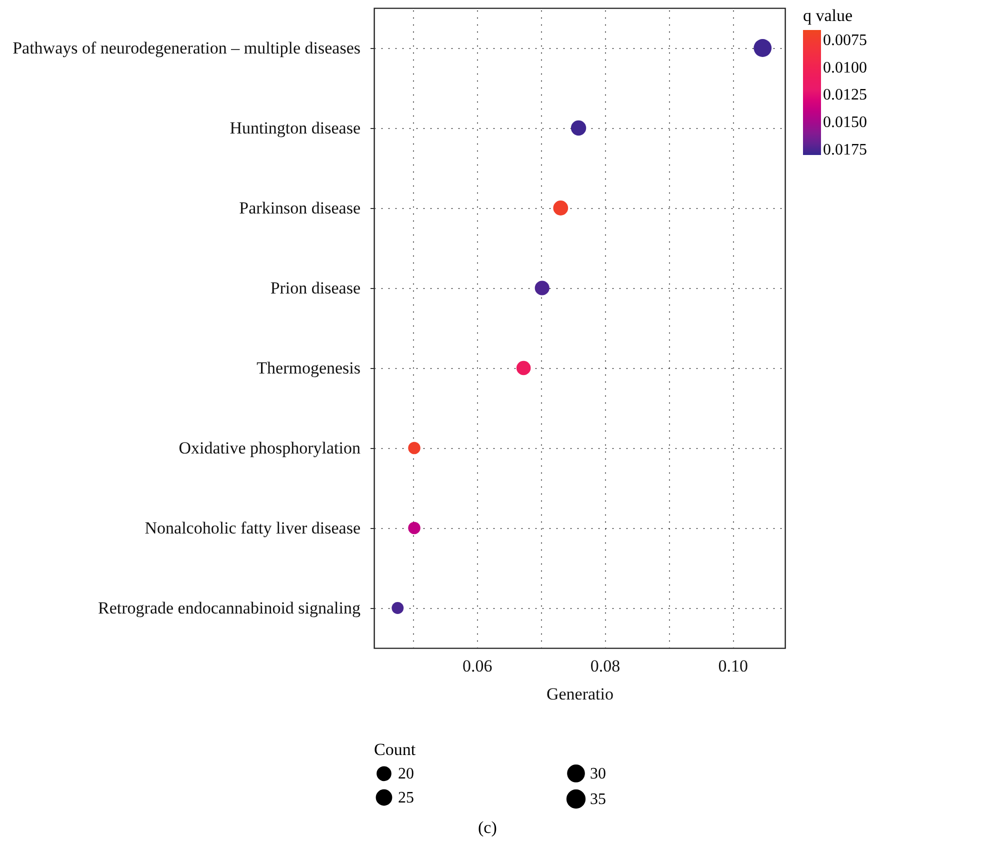 This screenshot has width=993, height=846. What do you see at coordinates (186, 48) in the screenshot?
I see `y-tick-label: Pathways of neurodegeneration – multiple diseases` at bounding box center [186, 48].